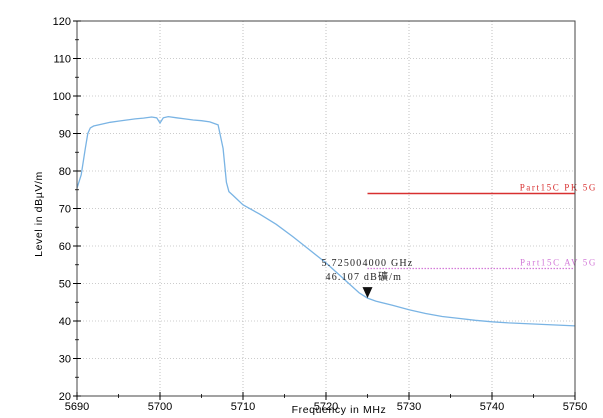 This screenshot has width=603, height=418. What do you see at coordinates (368, 263) in the screenshot?
I see `marker-frequency: 5.725004000 GHz` at bounding box center [368, 263].